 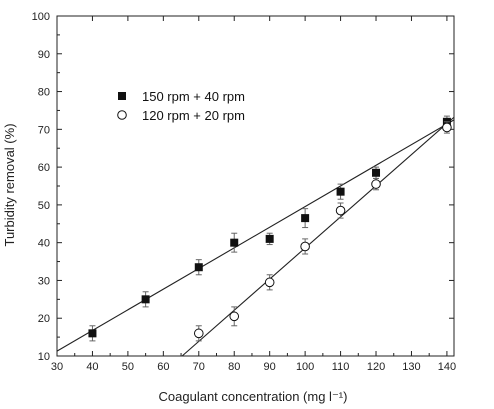 What do you see at coordinates (44, 357) in the screenshot?
I see `y-tick-label: 10` at bounding box center [44, 357].